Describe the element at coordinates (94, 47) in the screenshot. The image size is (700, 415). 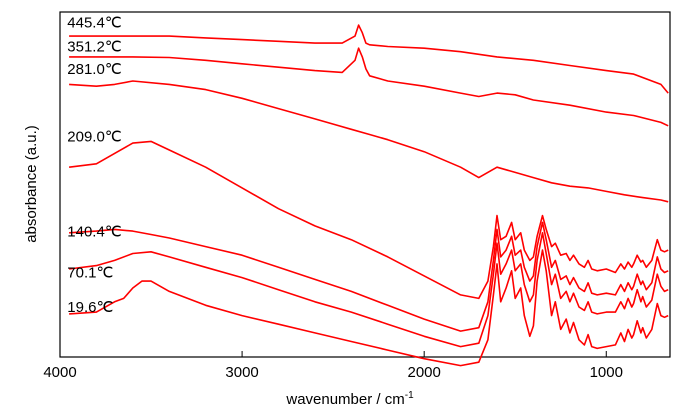
I see `temperature-label: 351.2℃` at that location.